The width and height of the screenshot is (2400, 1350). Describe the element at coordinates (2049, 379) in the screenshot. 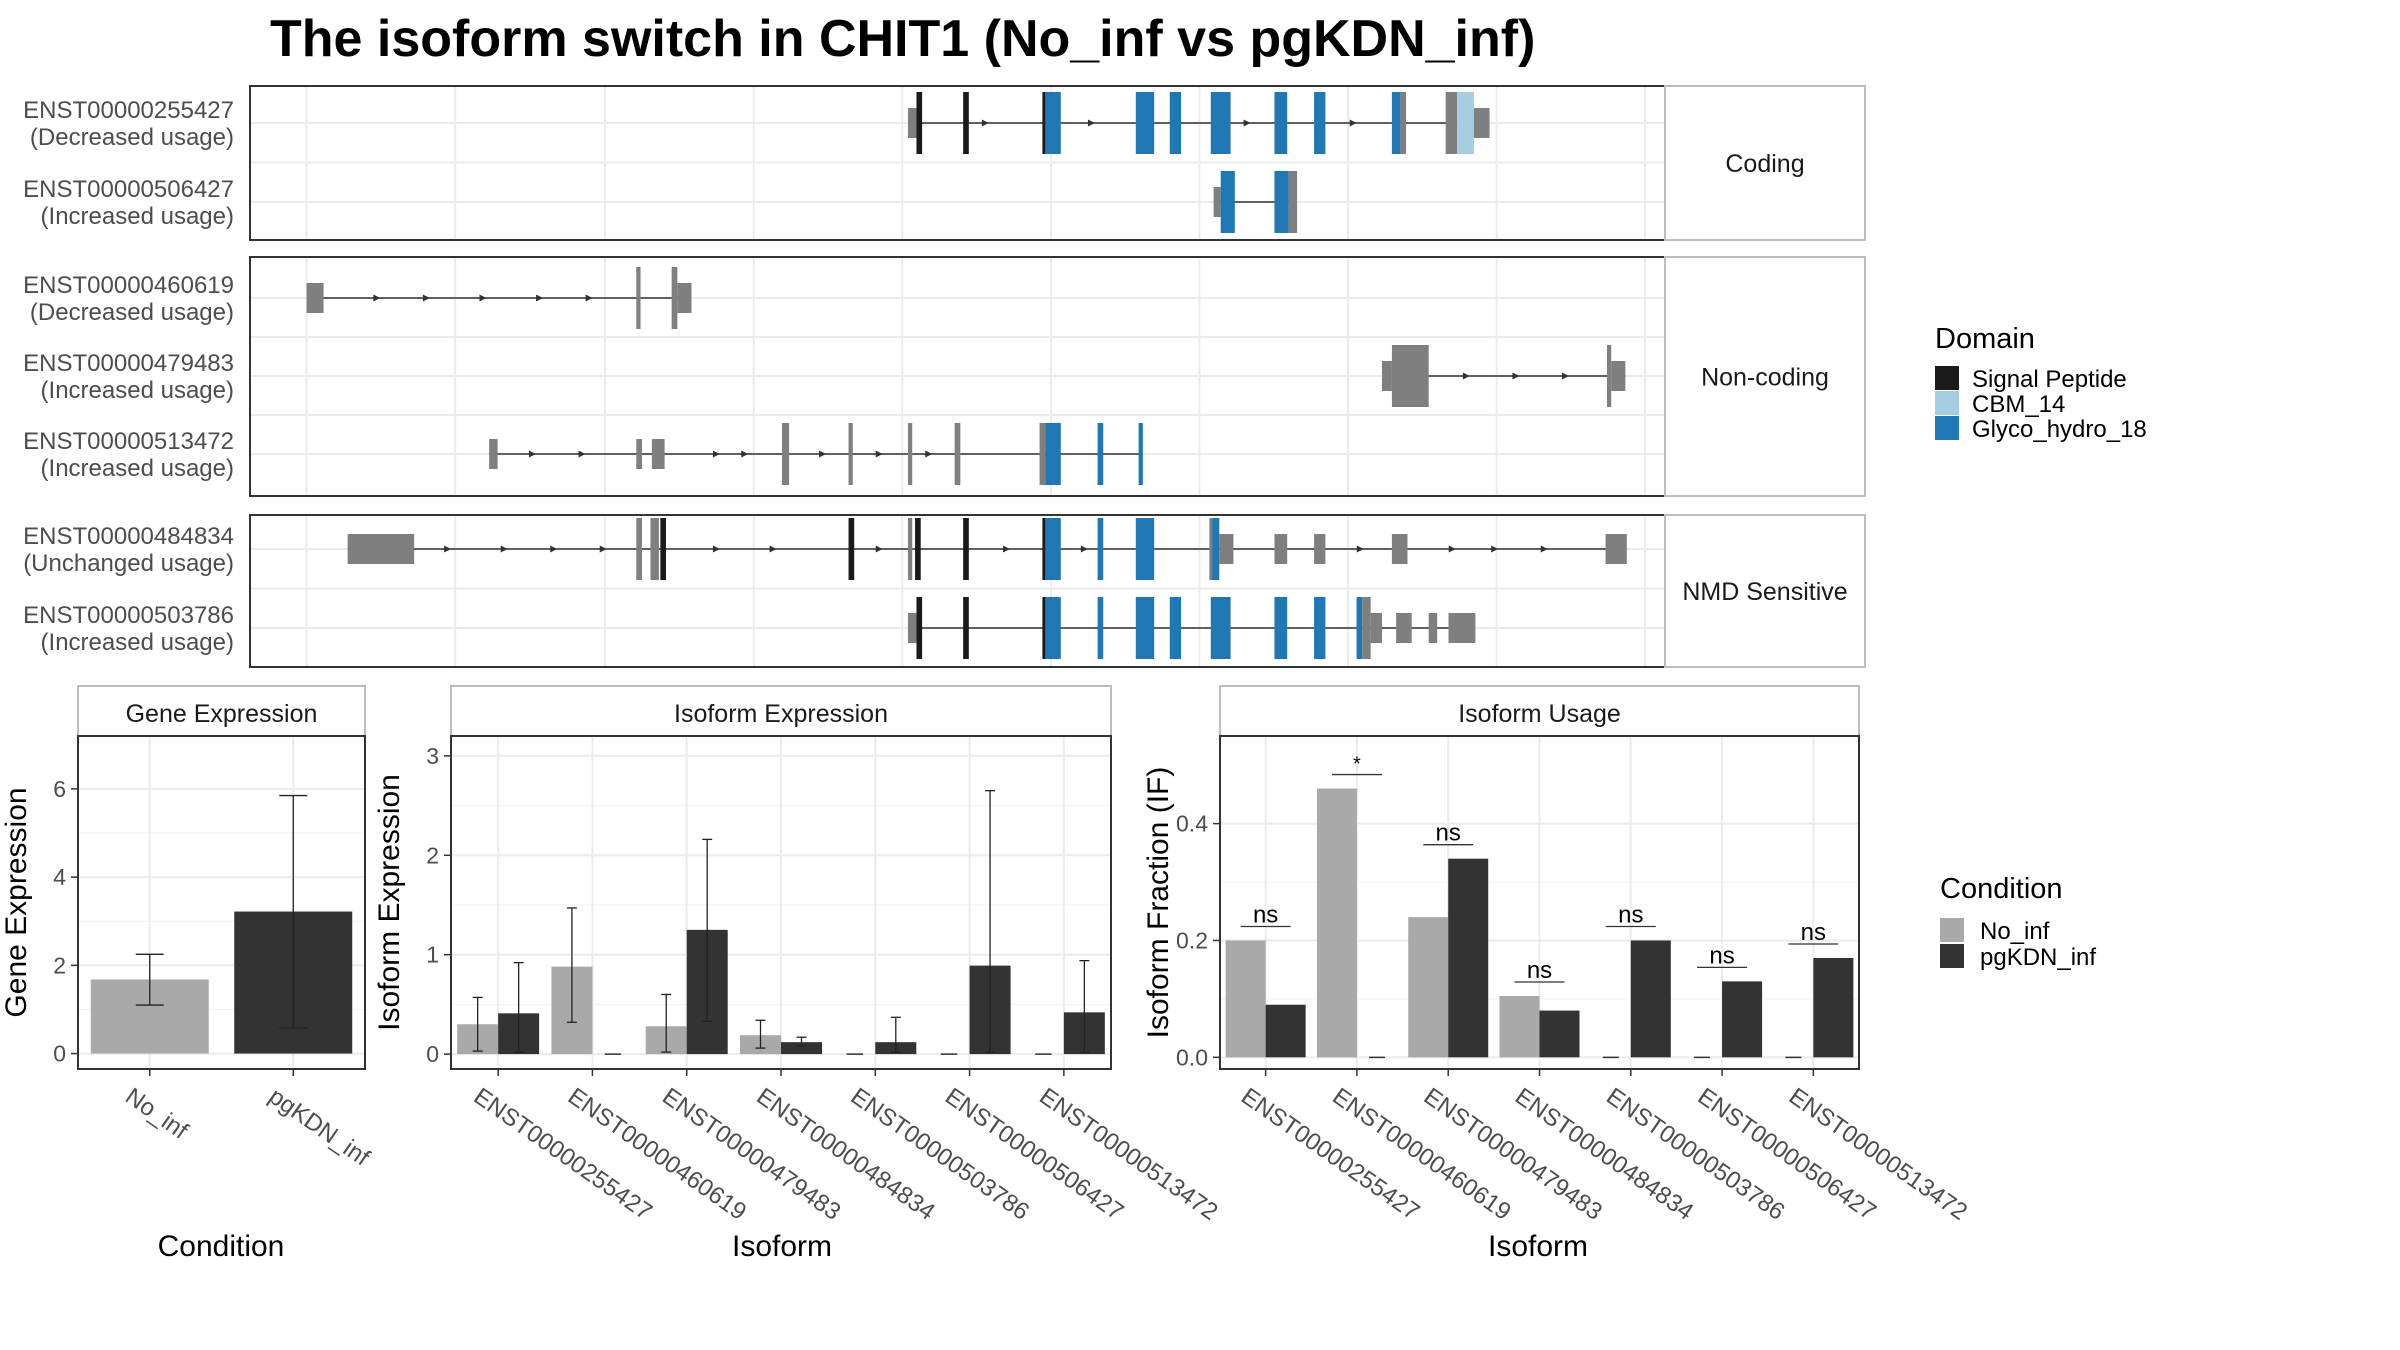

I see `legend-key-label: Signal Peptide` at that location.